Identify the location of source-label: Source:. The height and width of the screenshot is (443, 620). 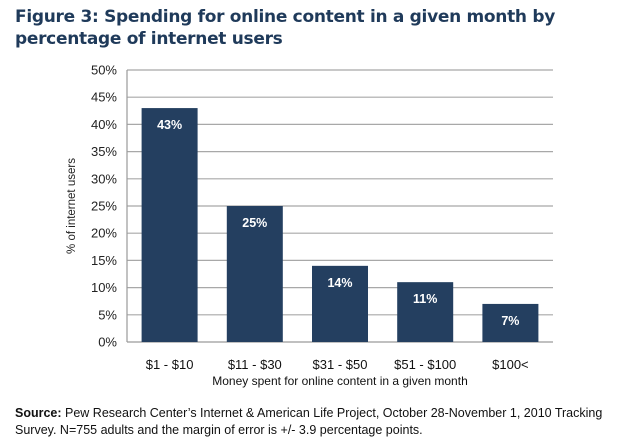
(38, 413).